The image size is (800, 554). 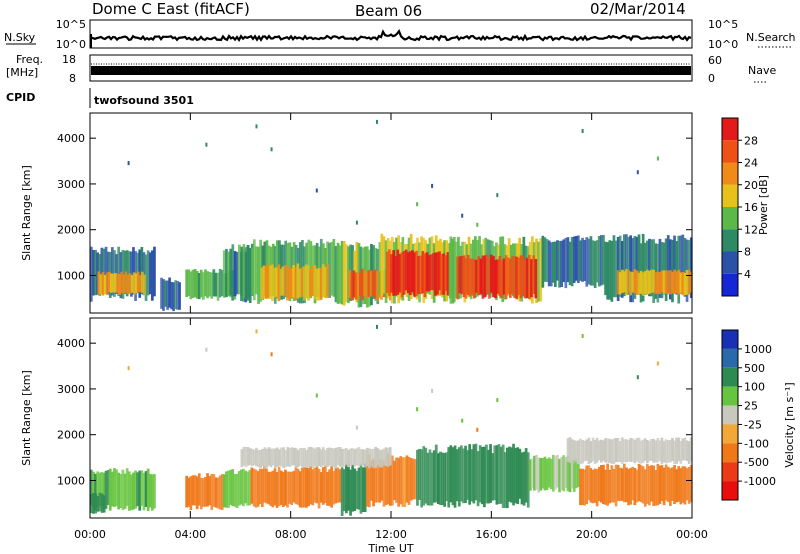 What do you see at coordinates (730, 377) in the screenshot?
I see `colorbar-swatch` at bounding box center [730, 377].